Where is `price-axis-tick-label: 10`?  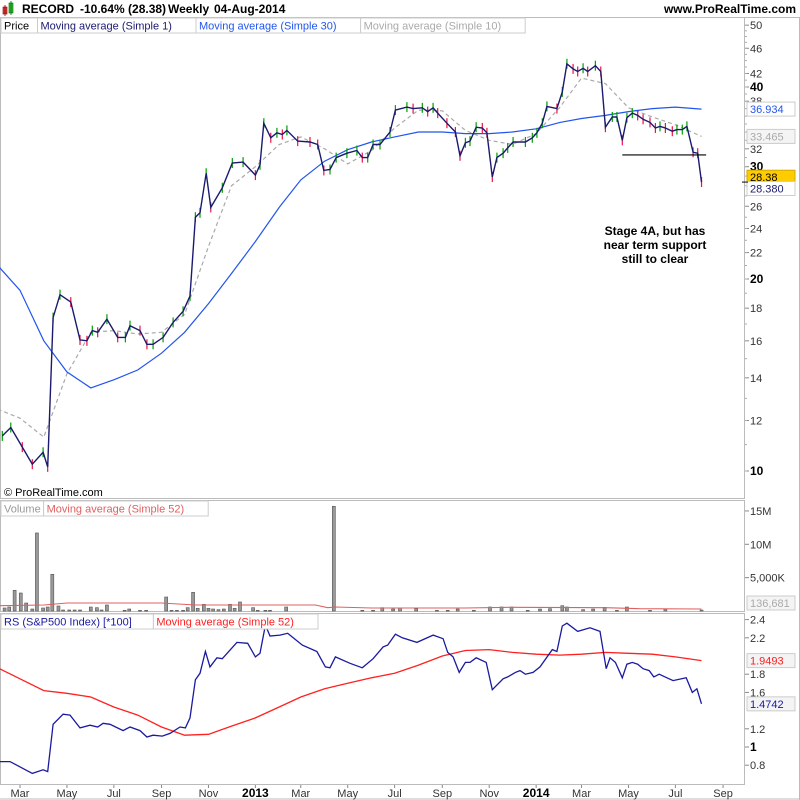 price-axis-tick-label: 10 is located at coordinates (757, 471).